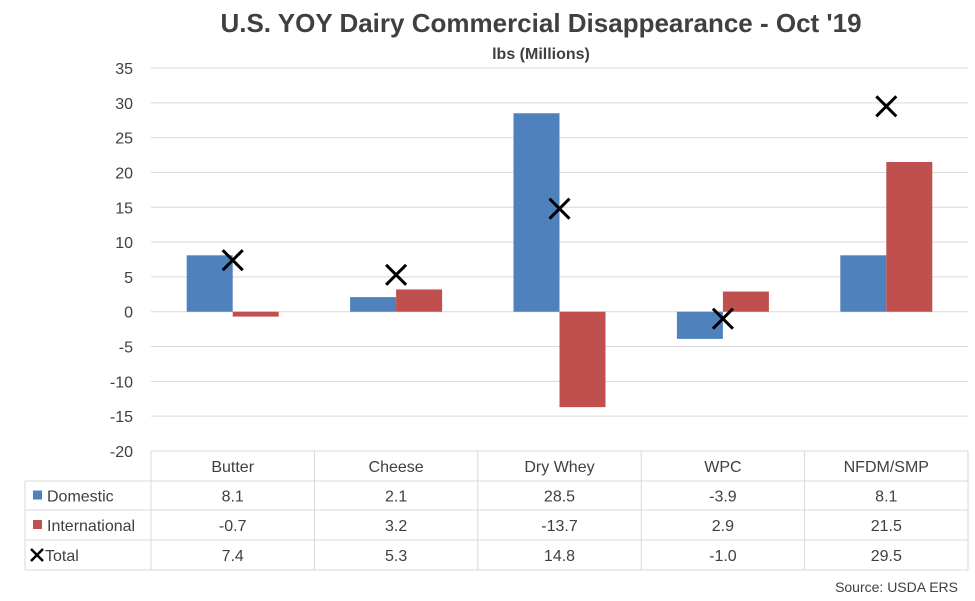 This screenshot has height=601, width=975. Describe the element at coordinates (723, 526) in the screenshot. I see `data-label: 2.9` at that location.